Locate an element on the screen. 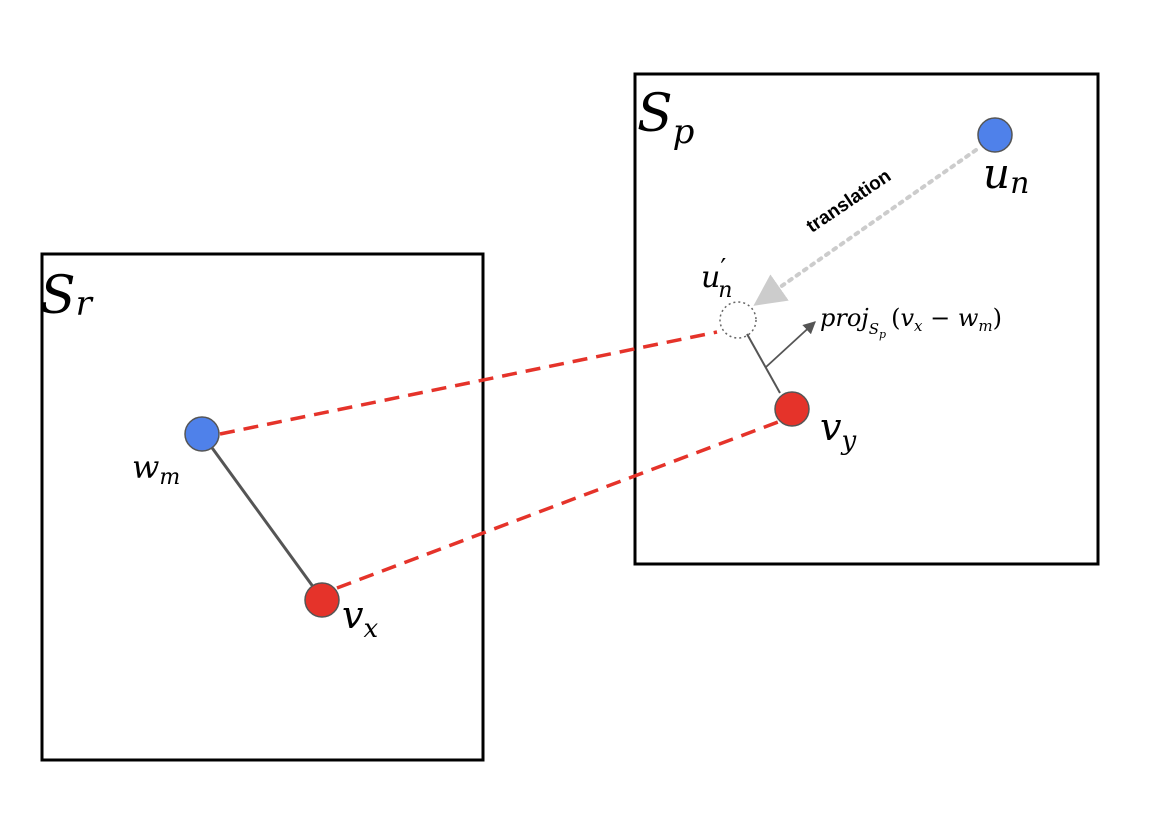 The width and height of the screenshot is (1156, 822). node-v-y is located at coordinates (792, 409).